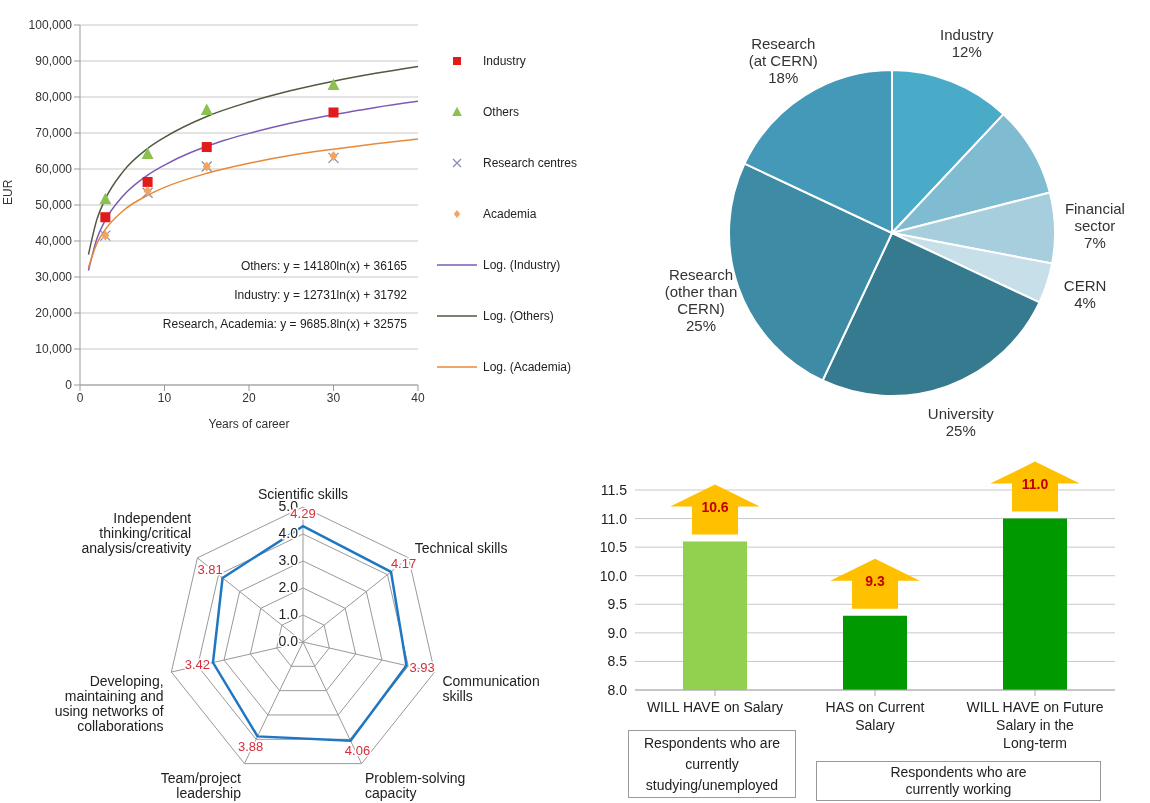  What do you see at coordinates (961, 414) in the screenshot?
I see `slice-label: University` at bounding box center [961, 414].